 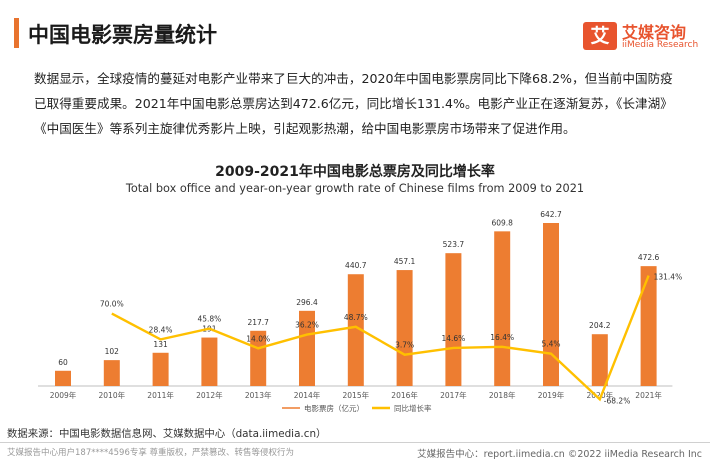 I want to click on title-accent-bar, so click(x=16, y=33).